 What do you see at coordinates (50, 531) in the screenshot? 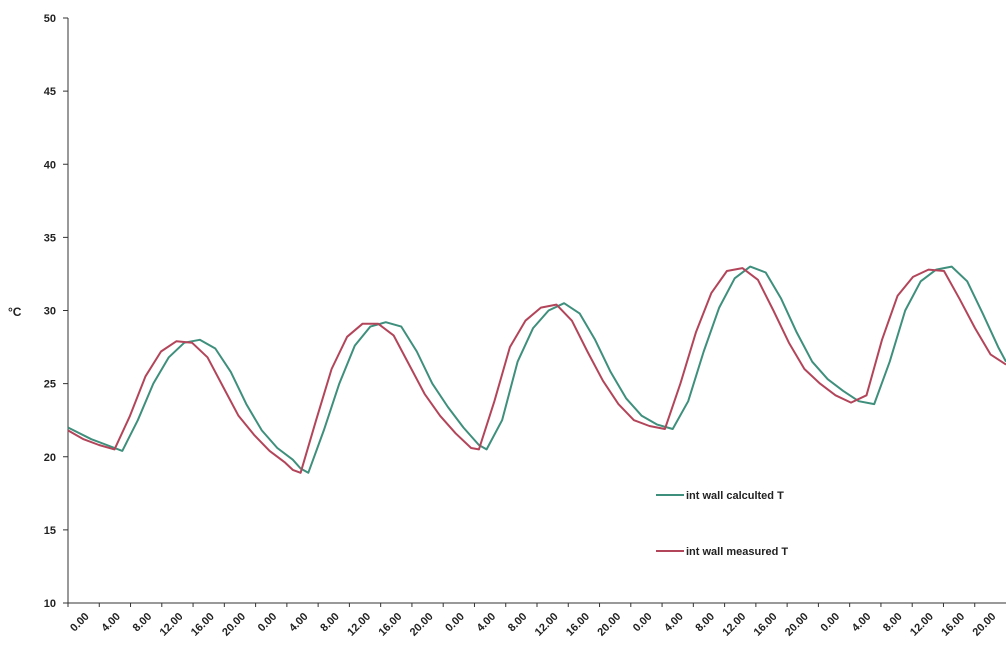
I see `y-tick-label: 15` at bounding box center [50, 531].